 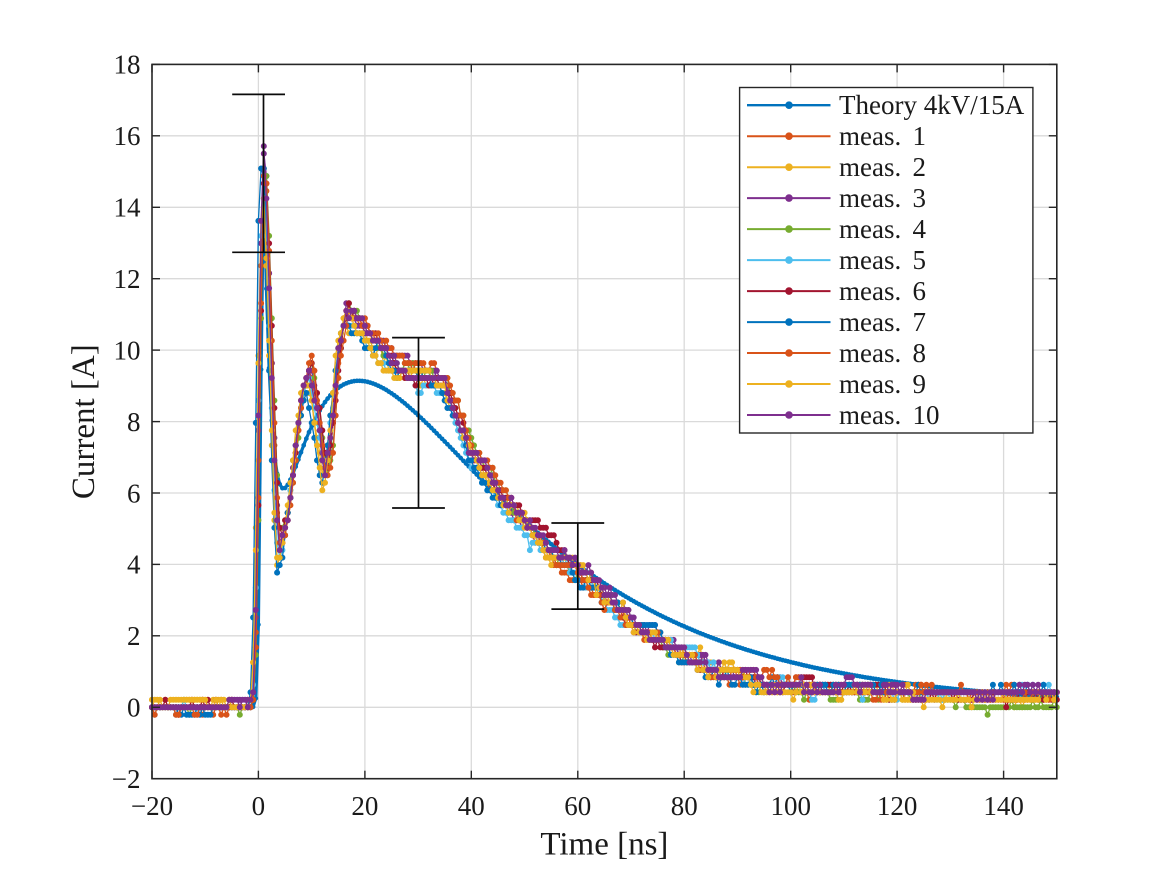 What do you see at coordinates (84, 421) in the screenshot?
I see `svg-text: Current [A]` at bounding box center [84, 421].